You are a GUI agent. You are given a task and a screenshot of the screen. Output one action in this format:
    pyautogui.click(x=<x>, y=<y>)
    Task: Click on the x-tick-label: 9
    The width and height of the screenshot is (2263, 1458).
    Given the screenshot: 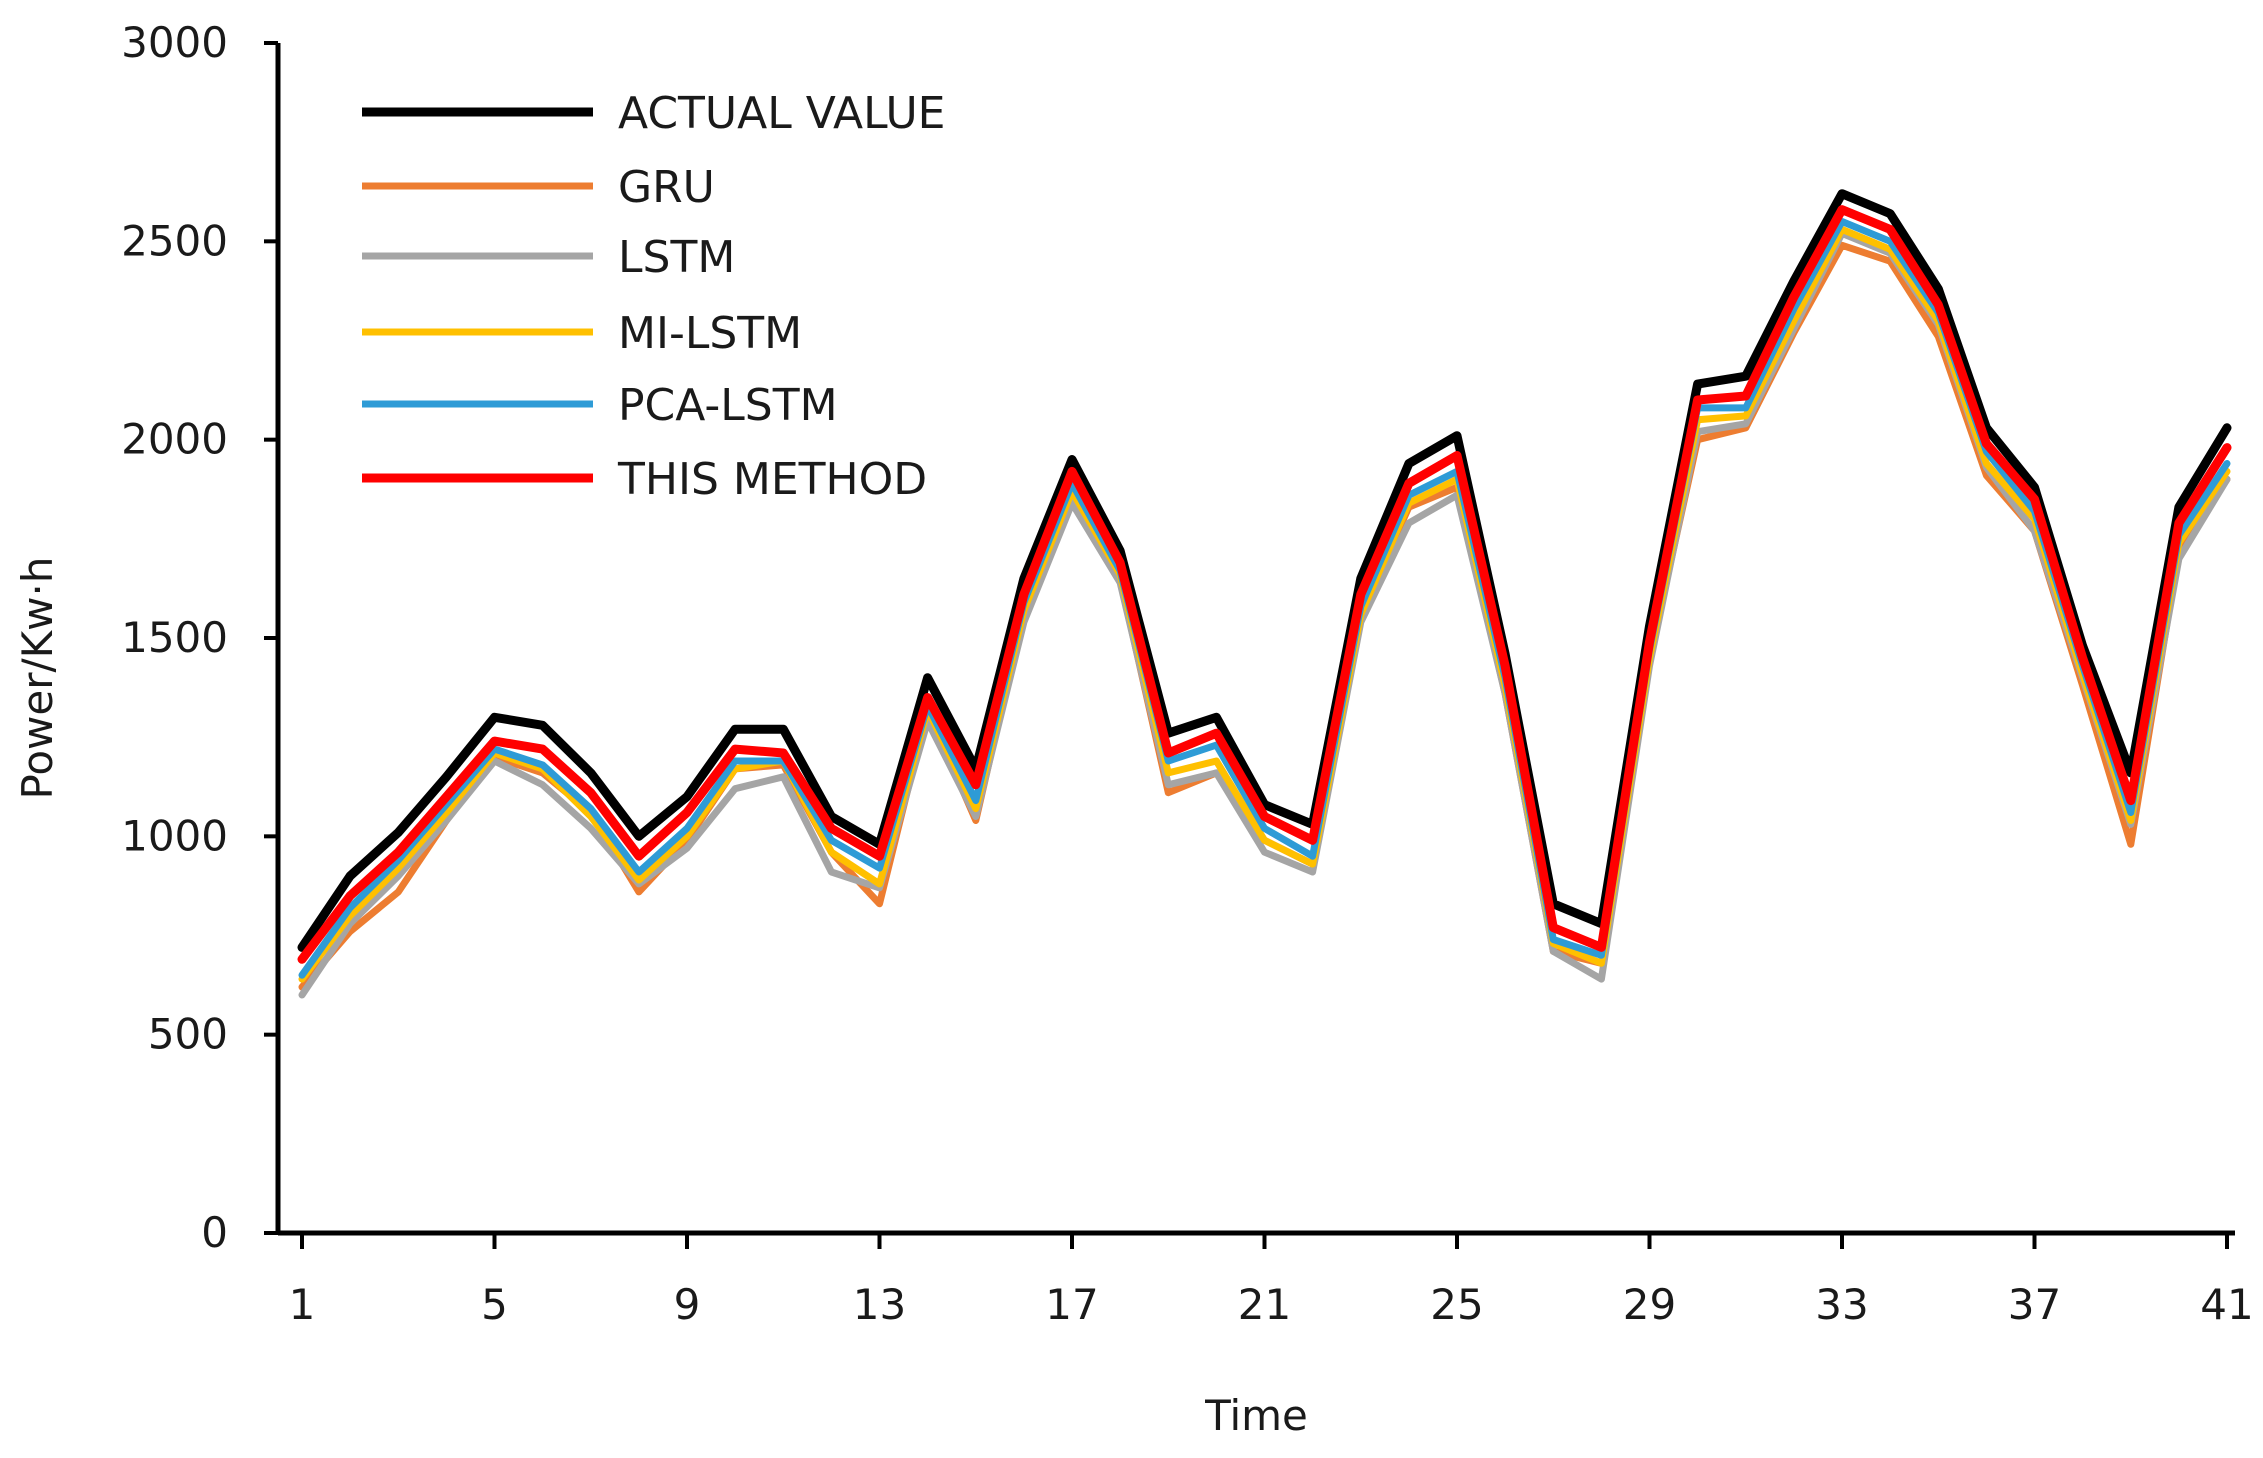 What is the action you would take?
    pyautogui.click(x=687, y=1304)
    